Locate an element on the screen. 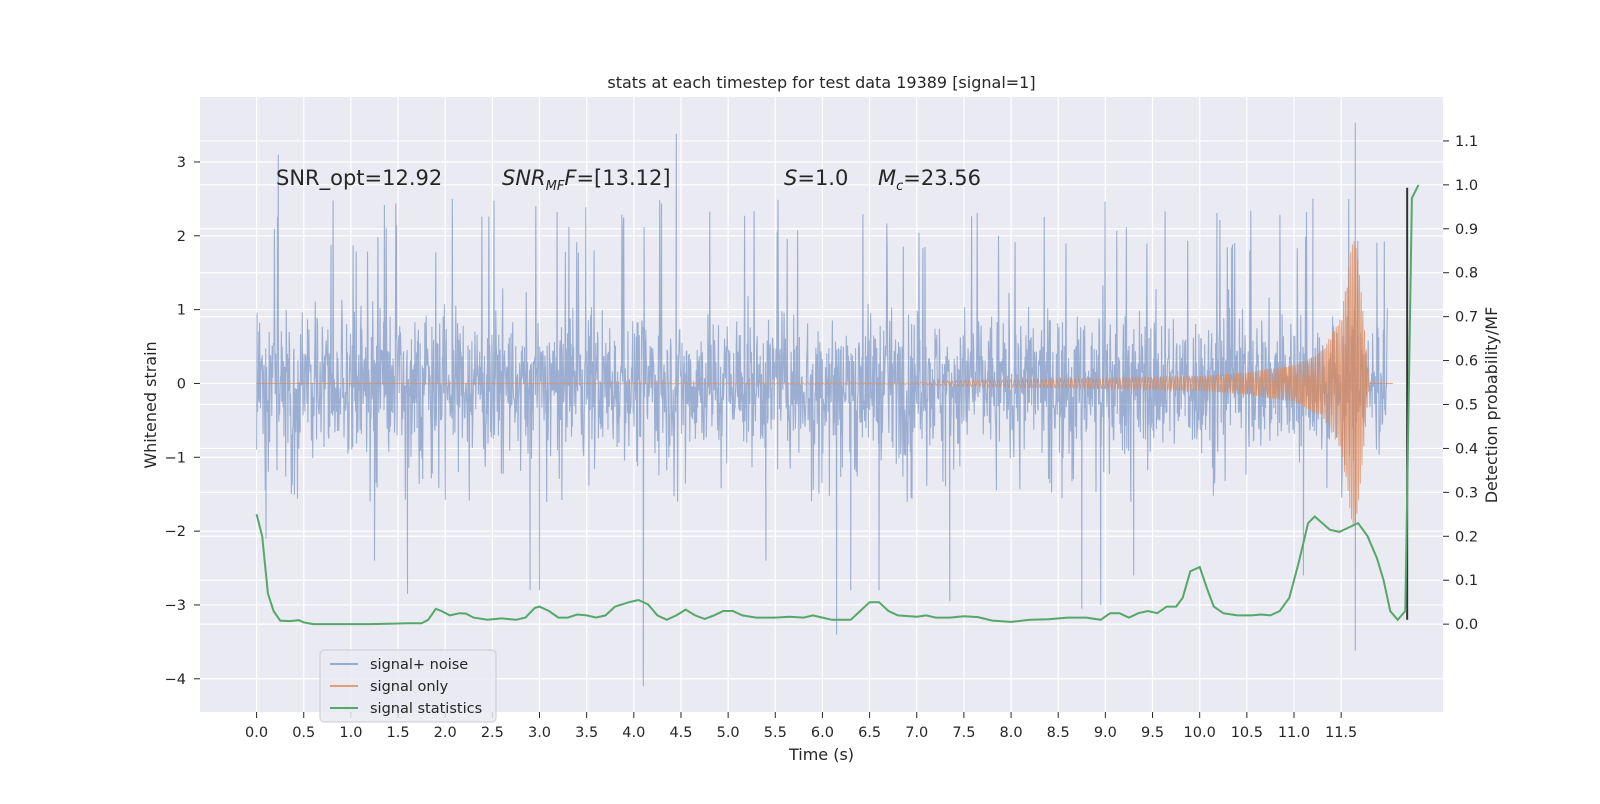 The image size is (1600, 804). x-tick-label: 7.5 is located at coordinates (963, 733).